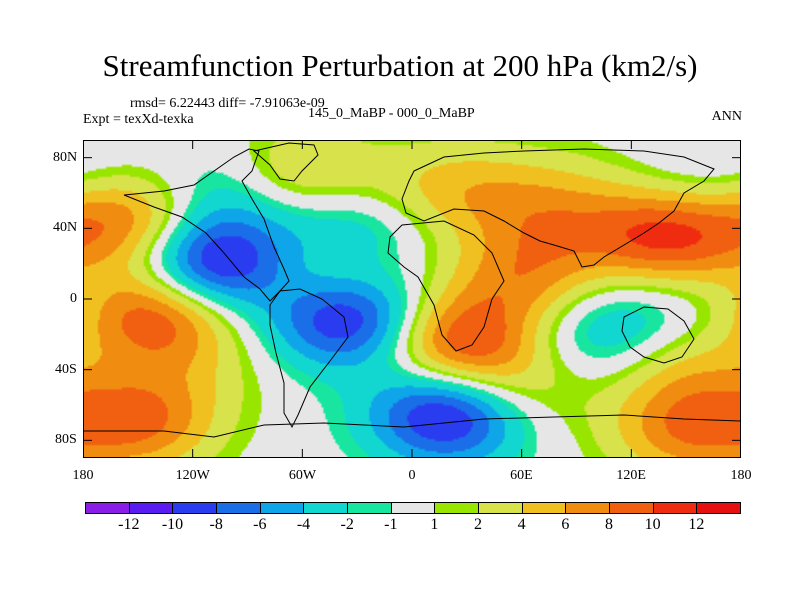 Image resolution: width=800 pixels, height=600 pixels. Describe the element at coordinates (652, 524) in the screenshot. I see `colorbar-label: 10` at that location.